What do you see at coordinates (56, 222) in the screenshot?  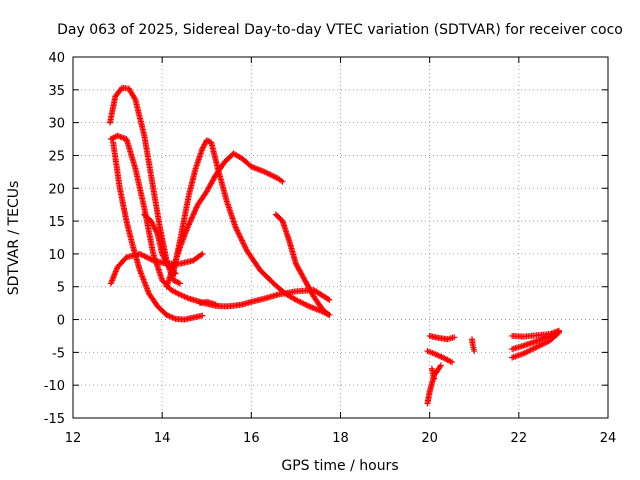 I see `y-tick-label: 15` at bounding box center [56, 222].